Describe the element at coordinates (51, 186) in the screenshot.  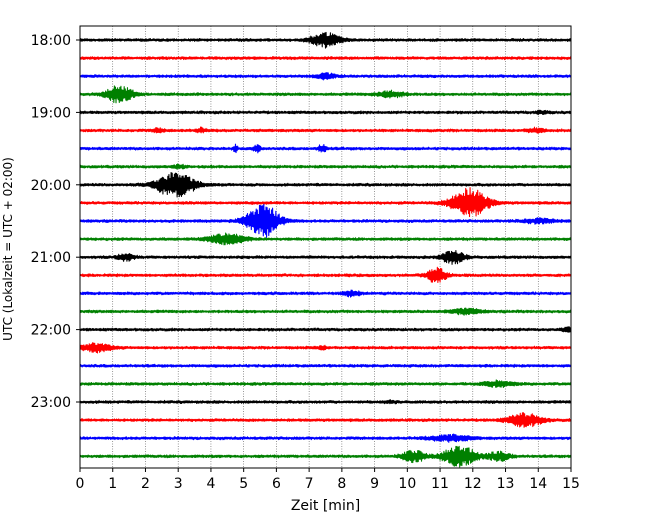
I see `y-tick-label-2000: 20:00` at that location.